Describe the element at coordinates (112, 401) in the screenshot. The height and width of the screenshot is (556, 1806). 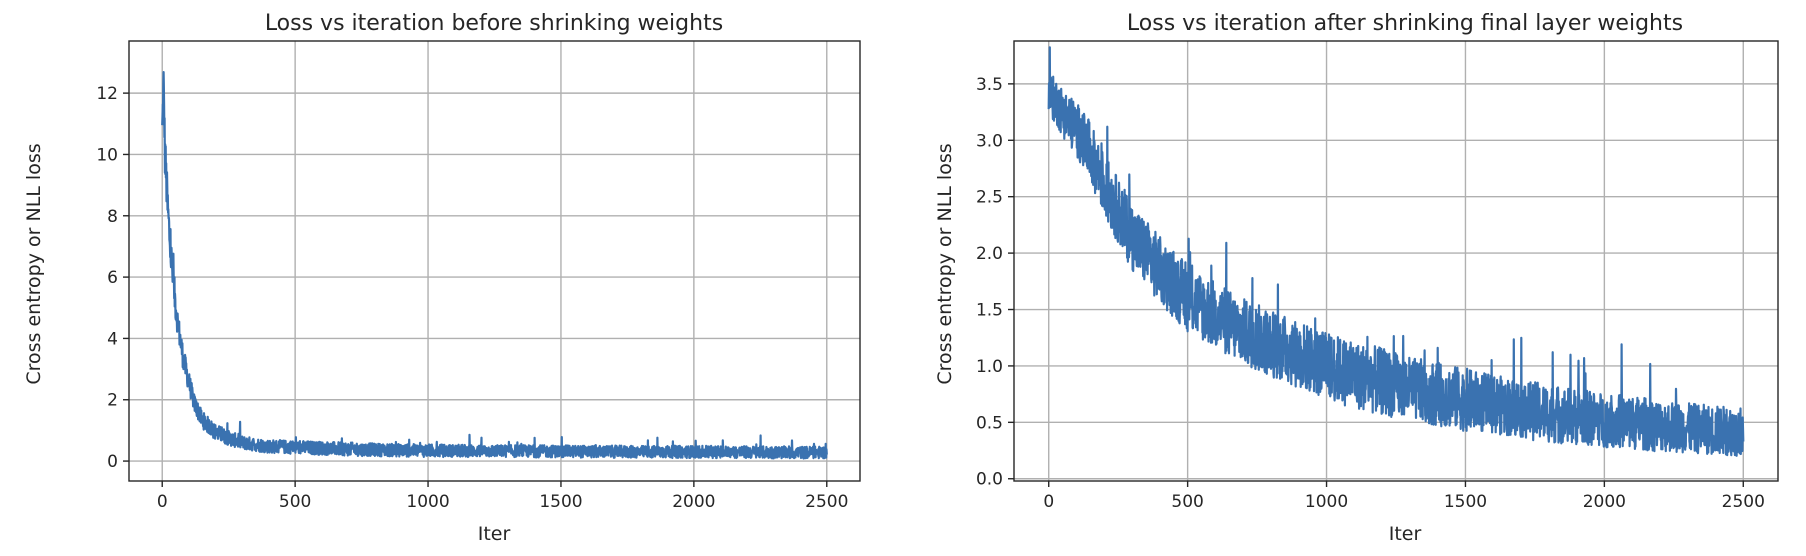
I see `y-tick-label: 2` at that location.